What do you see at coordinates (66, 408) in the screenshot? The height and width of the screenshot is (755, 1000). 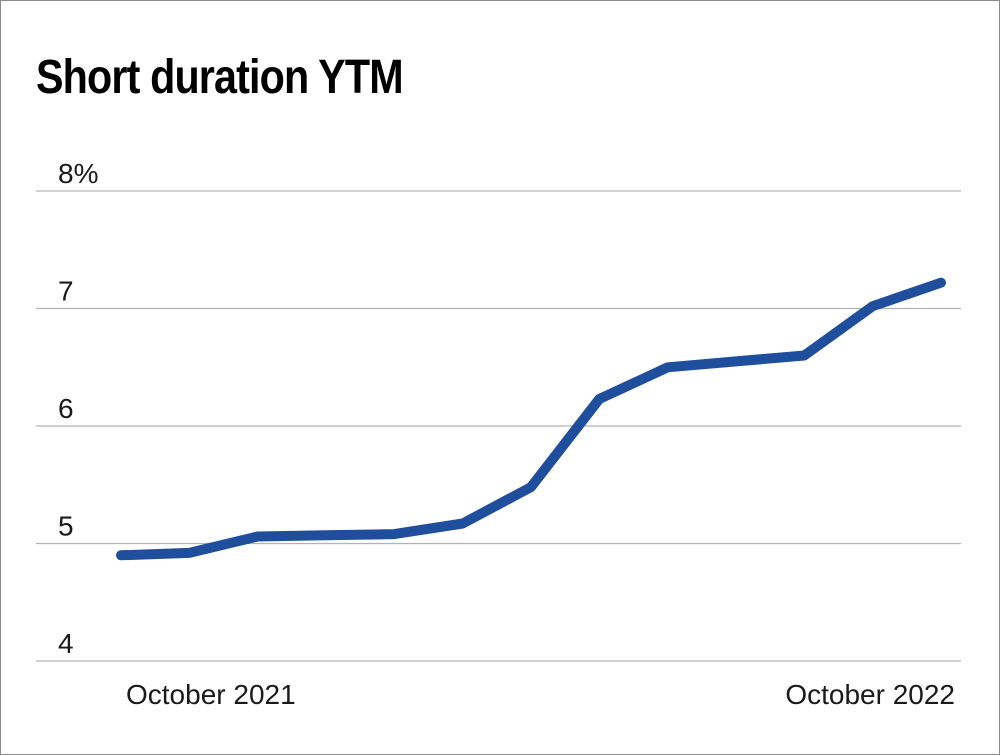 I see `y-tick-label: 6` at bounding box center [66, 408].